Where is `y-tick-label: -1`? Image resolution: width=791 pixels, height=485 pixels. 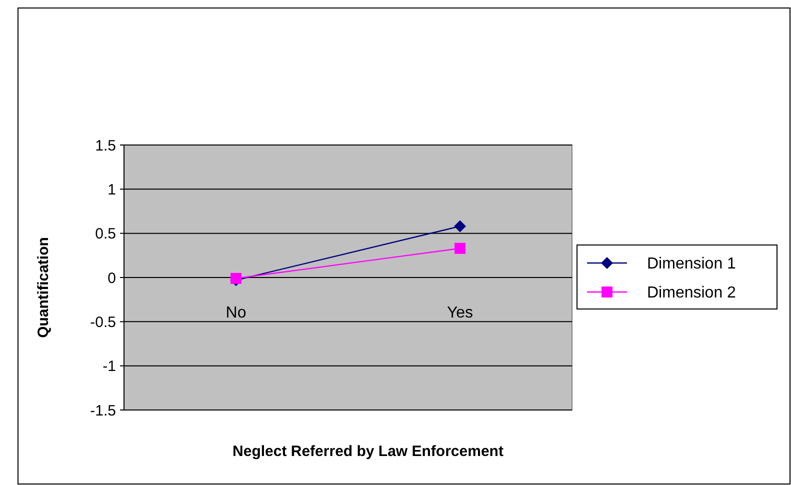 y-tick-label: -1 is located at coordinates (109, 367).